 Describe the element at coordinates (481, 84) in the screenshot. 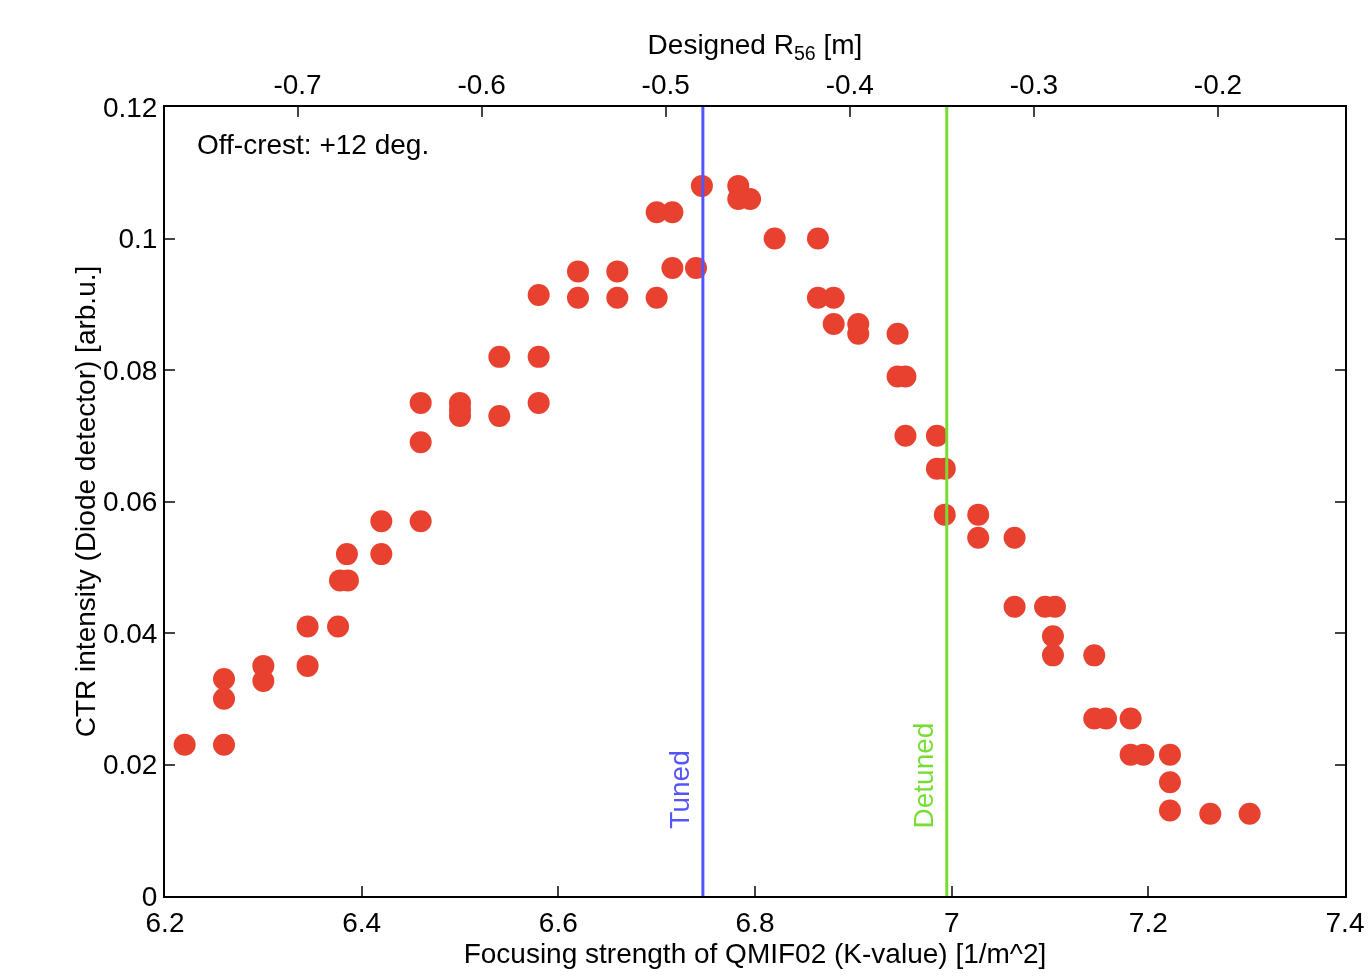

I see `x2-tick-label: -0.6` at that location.